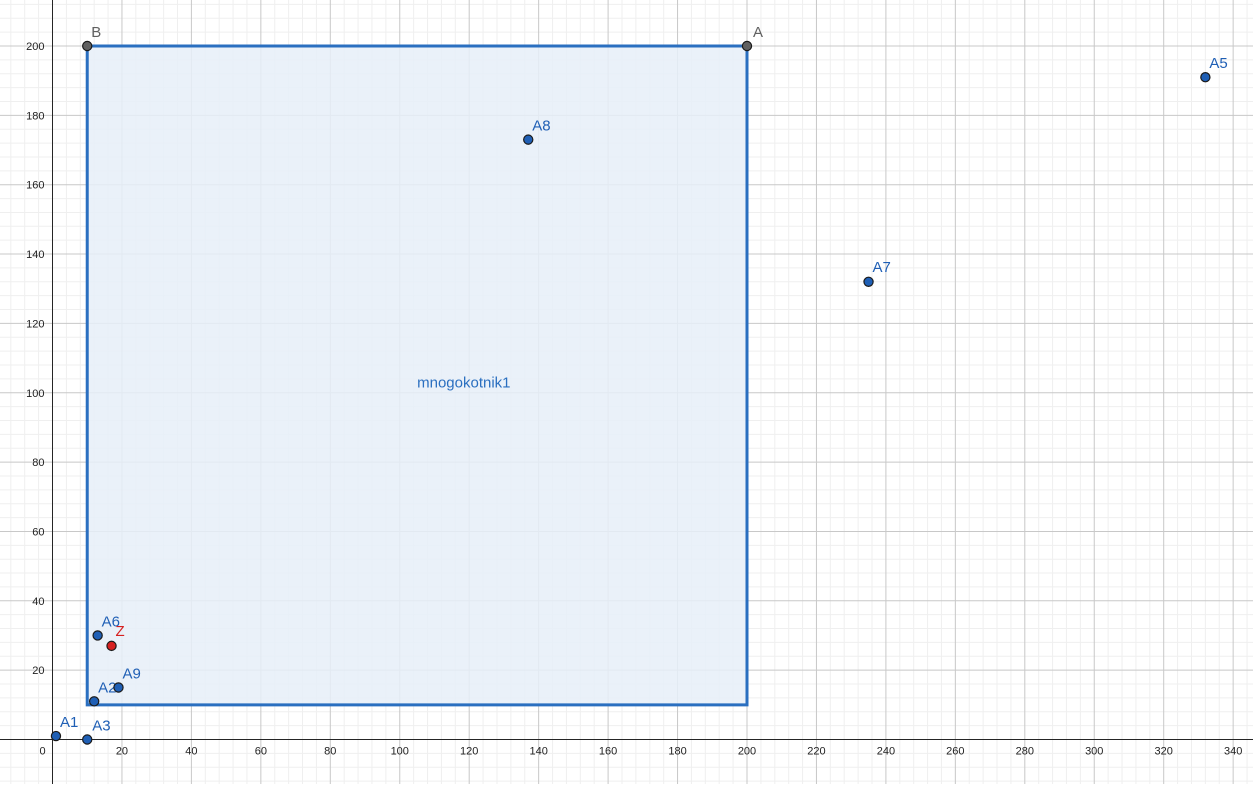 Image resolution: width=1253 pixels, height=789 pixels. What do you see at coordinates (35, 255) in the screenshot?
I see `y-tick-label: 140` at bounding box center [35, 255].